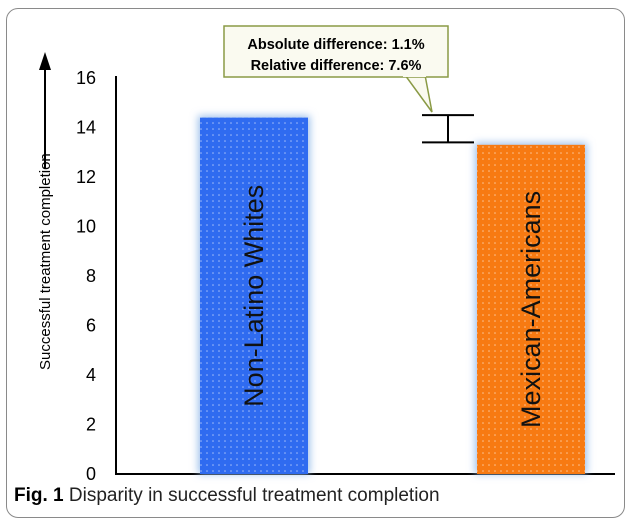  What do you see at coordinates (39, 495) in the screenshot?
I see `caption-label: Fig. 1` at bounding box center [39, 495].